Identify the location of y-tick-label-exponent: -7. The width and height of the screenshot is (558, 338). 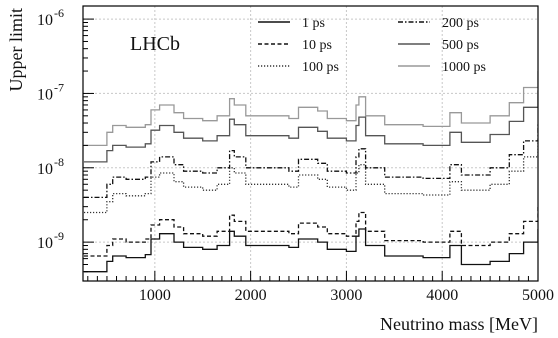
(59, 87).